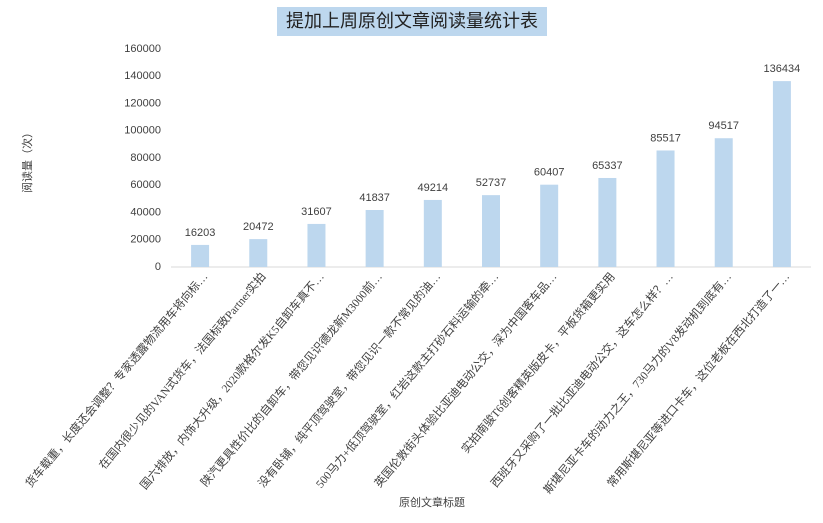 This screenshot has width=823, height=523. What do you see at coordinates (200, 233) in the screenshot?
I see `value-label: 16203` at bounding box center [200, 233].